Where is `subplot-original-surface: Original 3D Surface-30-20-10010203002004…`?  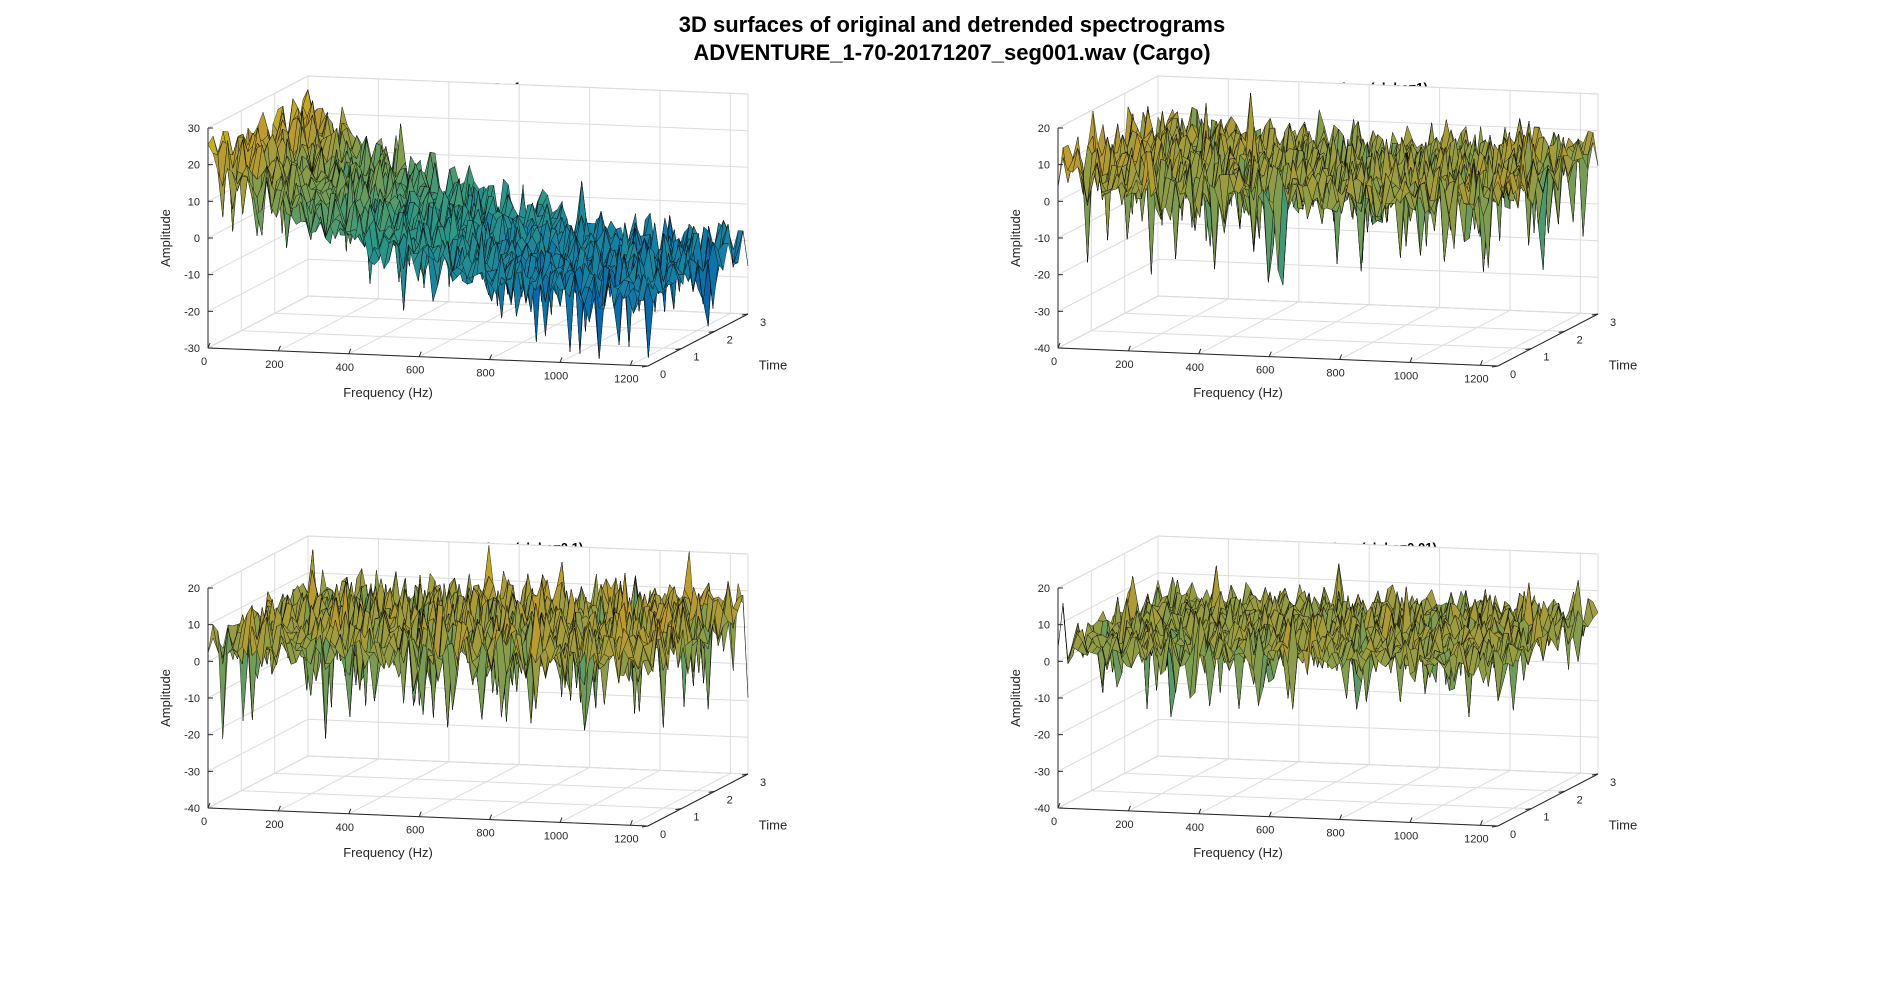
subplot-original-surface: Original 3D Surface-30-20-10010203002004… is located at coordinates (472, 237).